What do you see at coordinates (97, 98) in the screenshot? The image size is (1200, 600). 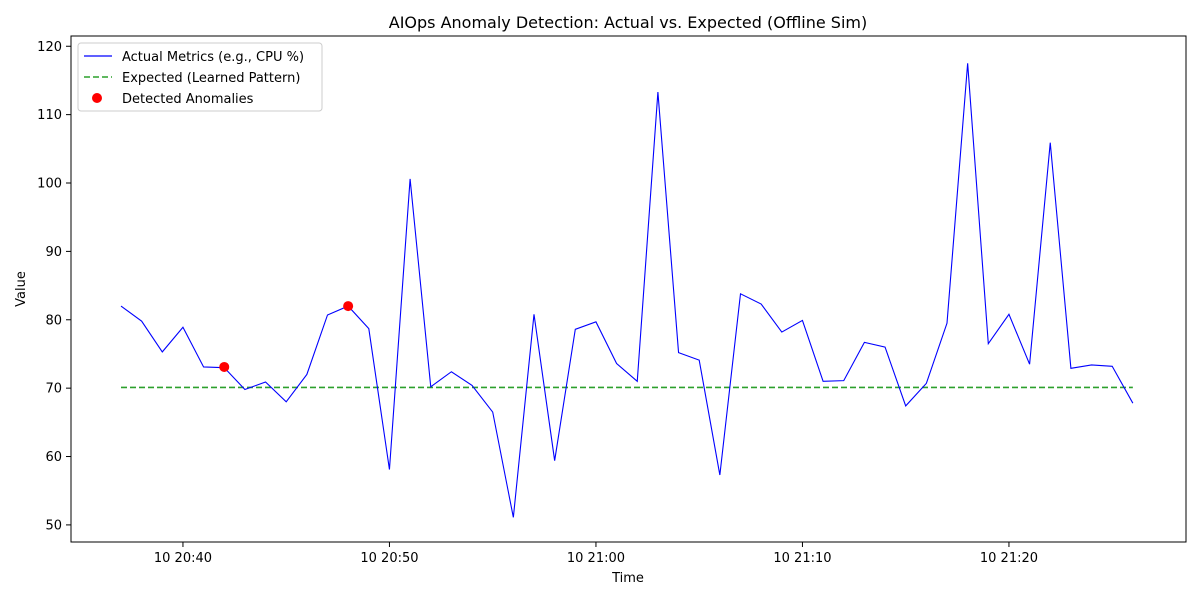 I see `legend-swatch-anomalies` at bounding box center [97, 98].